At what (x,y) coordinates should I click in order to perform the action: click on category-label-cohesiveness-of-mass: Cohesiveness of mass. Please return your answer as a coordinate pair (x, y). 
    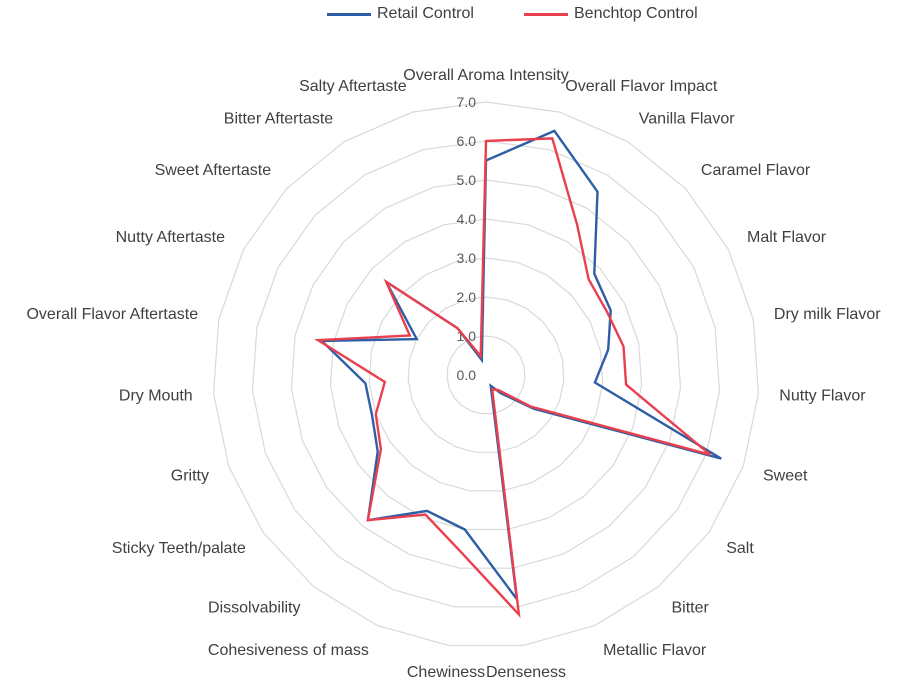
    Looking at the image, I should click on (288, 650).